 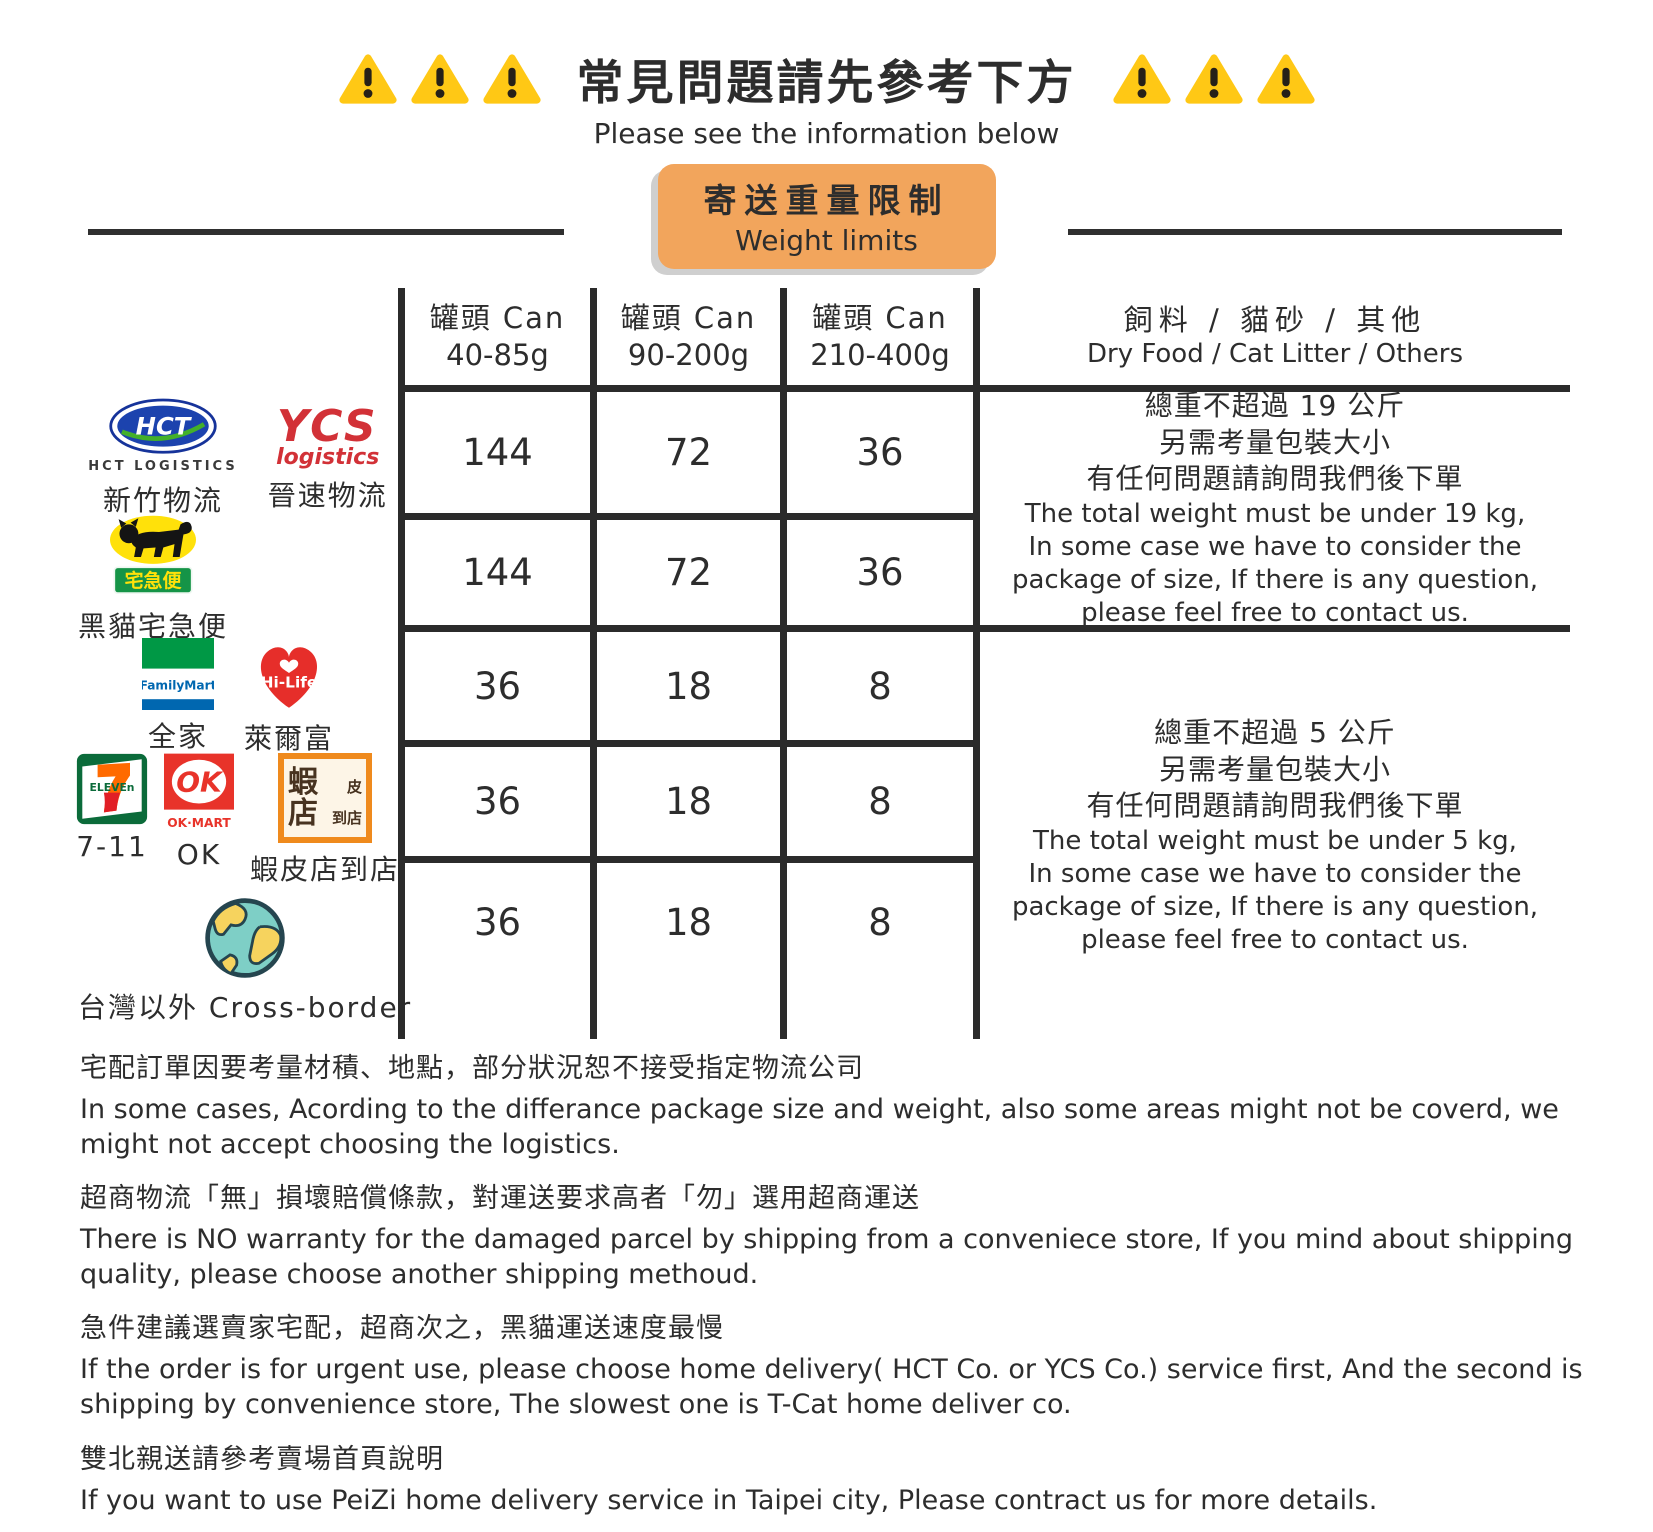 I want to click on carrier-cross-border: 台灣以外 Cross-border, so click(x=245, y=960).